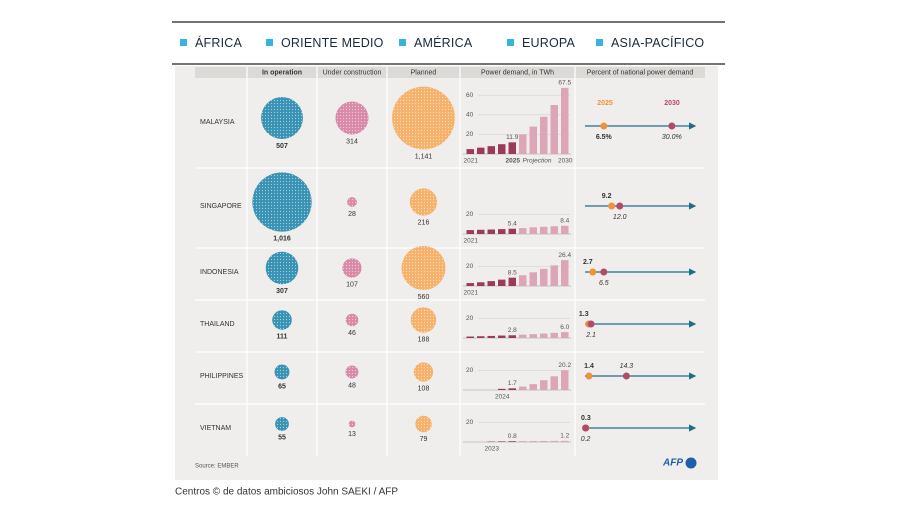 This screenshot has width=900, height=505. I want to click on row-name: VIETNAM, so click(215, 428).